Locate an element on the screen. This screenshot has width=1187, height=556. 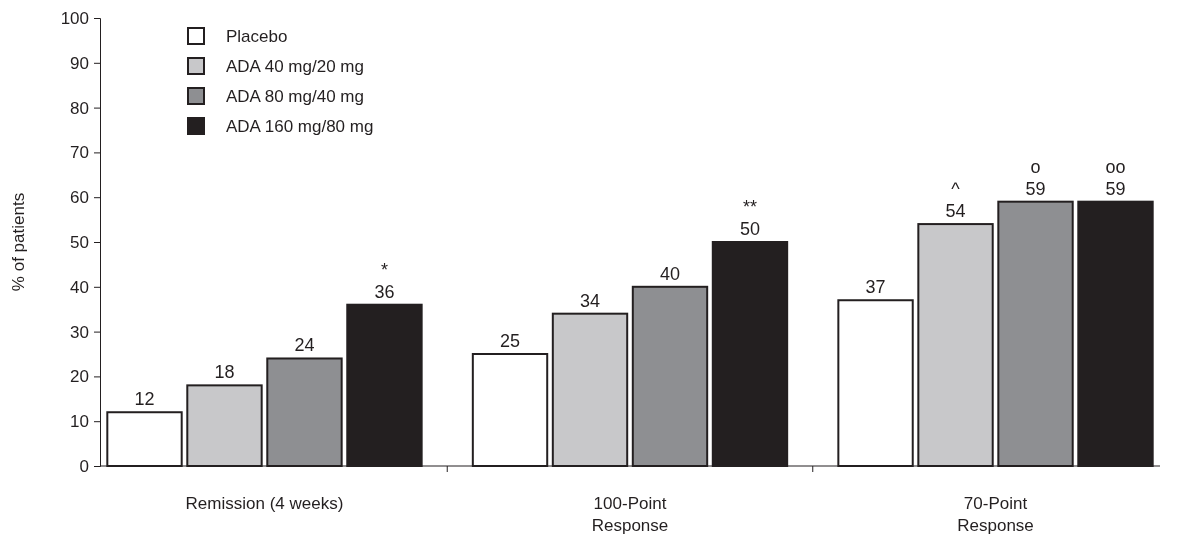
data-label: oo 59 is located at coordinates (1115, 177).